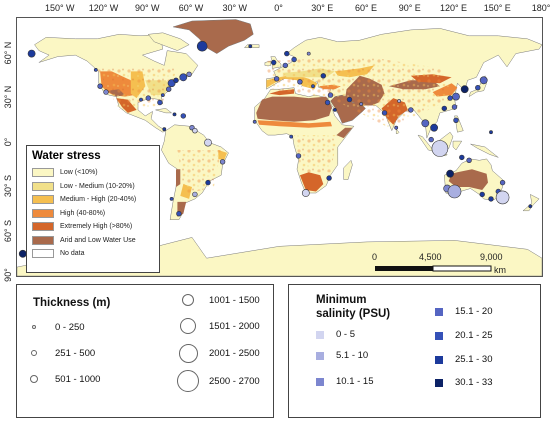 This screenshot has height=426, width=556. What do you see at coordinates (366, 8) in the screenshot?
I see `longitude-tick-7: 60° E` at bounding box center [366, 8].